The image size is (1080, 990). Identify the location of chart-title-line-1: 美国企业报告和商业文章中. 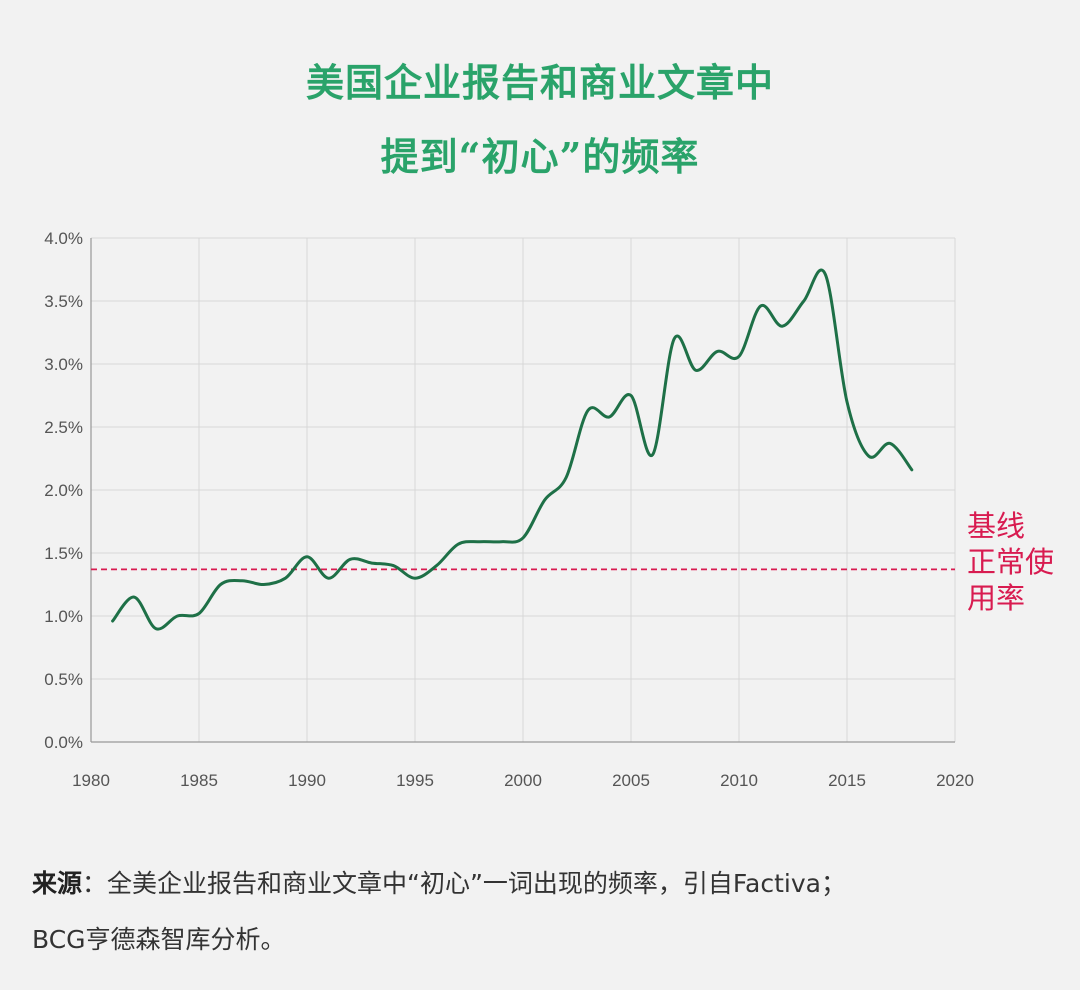
(539, 82).